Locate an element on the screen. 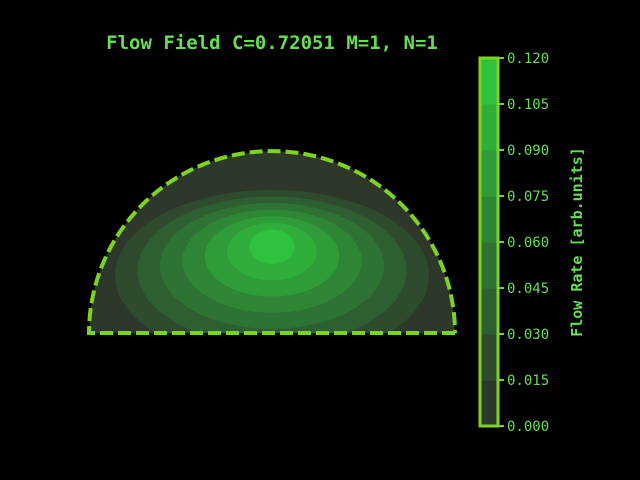 The image size is (640, 480). colorbar-bands is located at coordinates (489, 242).